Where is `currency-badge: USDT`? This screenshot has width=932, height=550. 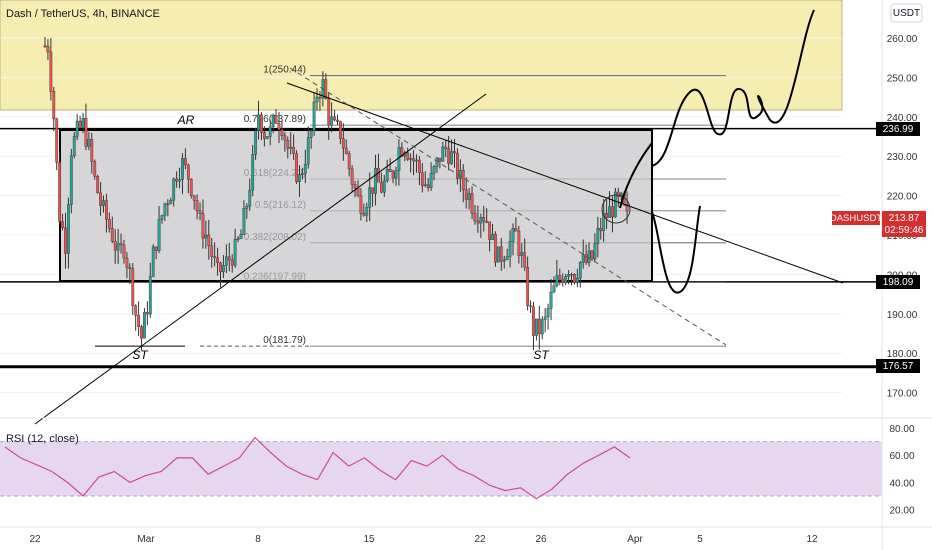
currency-badge: USDT is located at coordinates (906, 13).